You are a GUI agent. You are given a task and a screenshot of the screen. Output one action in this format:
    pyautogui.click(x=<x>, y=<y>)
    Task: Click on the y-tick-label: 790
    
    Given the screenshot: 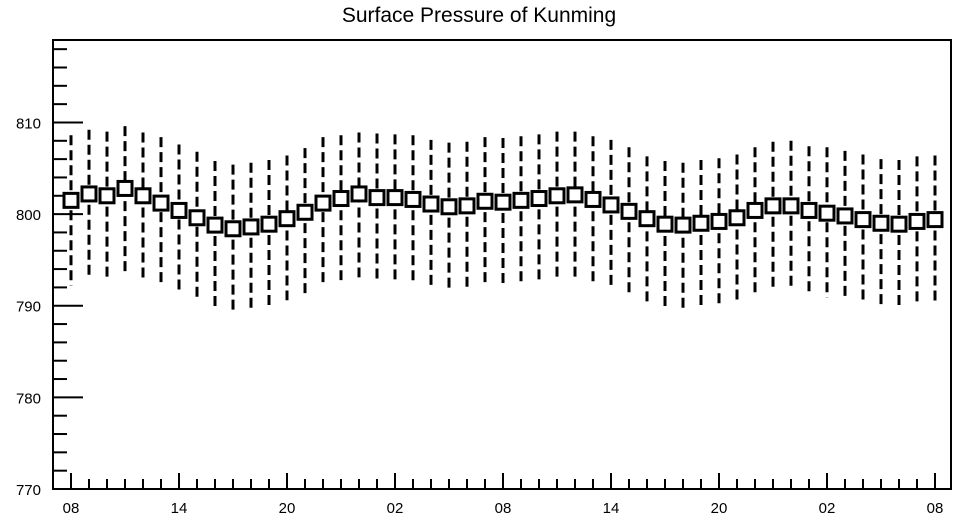 What is the action you would take?
    pyautogui.click(x=28, y=307)
    